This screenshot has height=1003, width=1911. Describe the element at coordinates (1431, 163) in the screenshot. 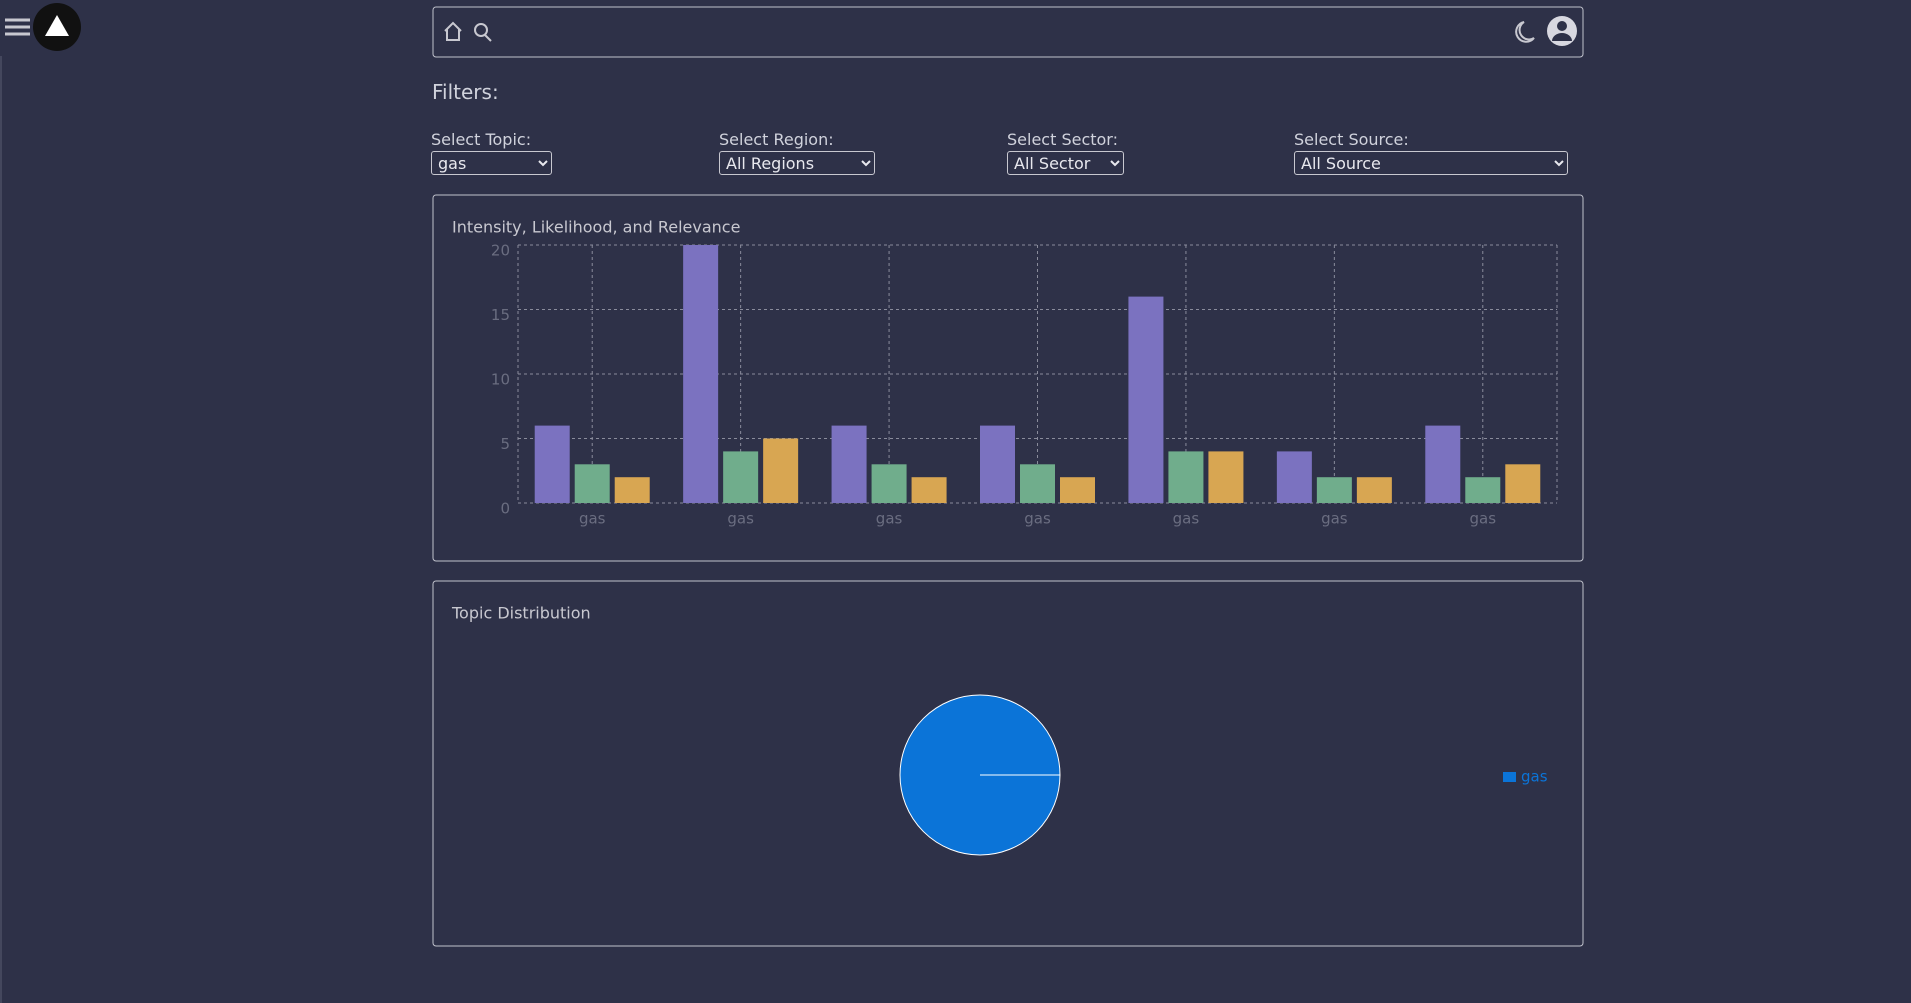

I see `filter-select: All Source` at that location.